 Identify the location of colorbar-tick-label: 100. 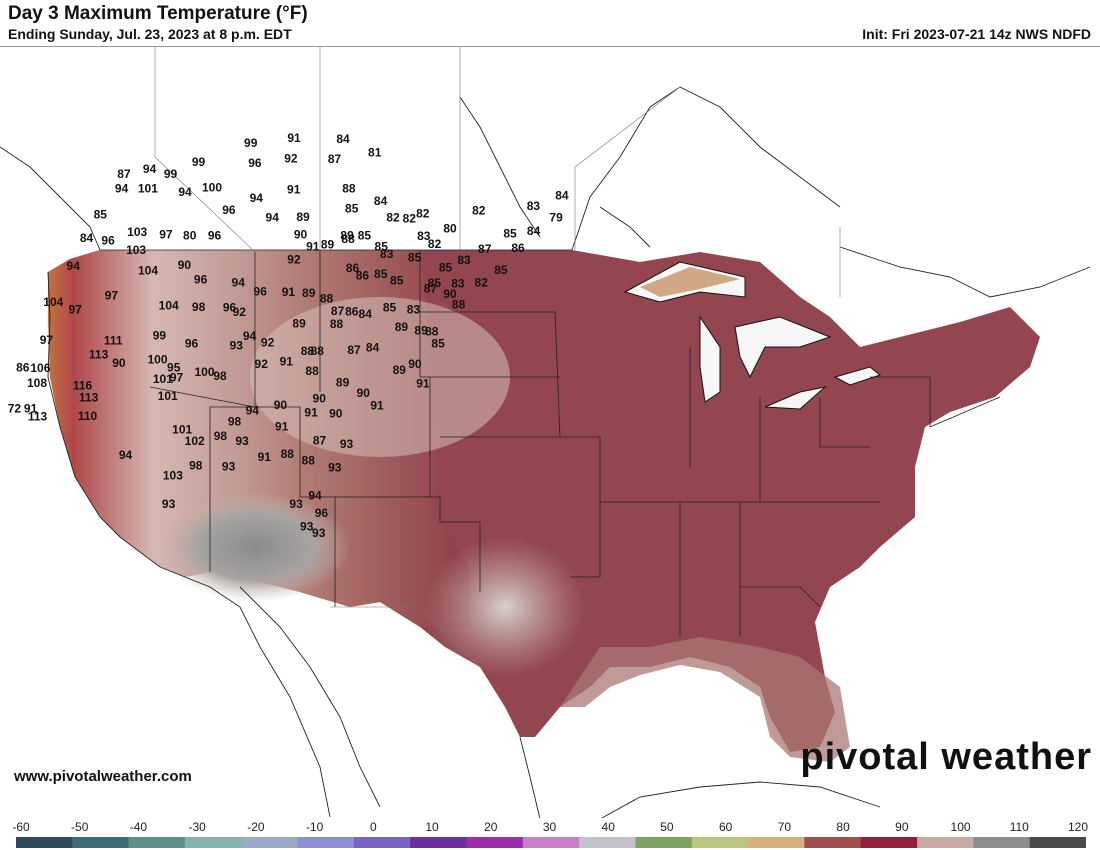
(960, 827).